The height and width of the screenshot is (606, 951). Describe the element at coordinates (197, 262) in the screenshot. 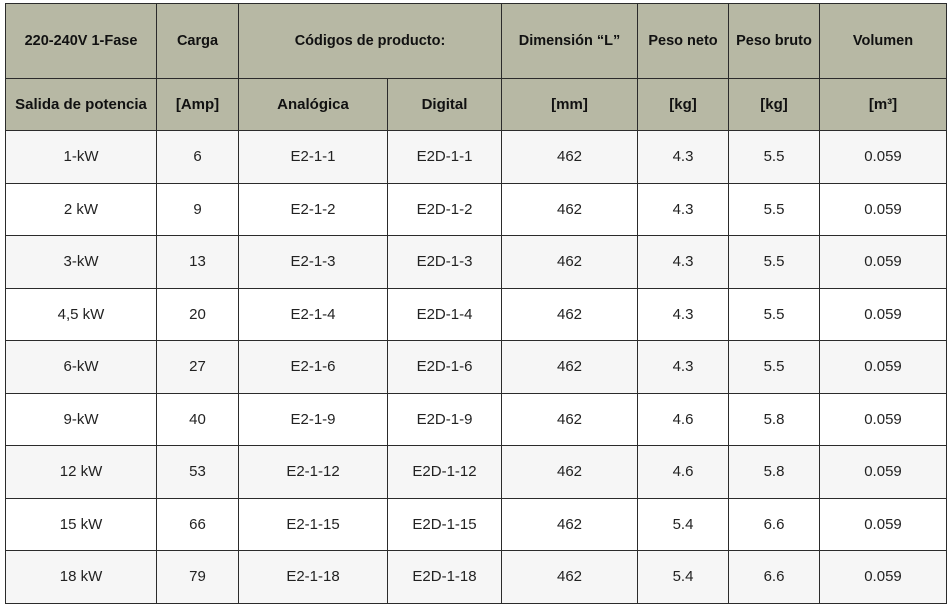

I see `cell-amp: 13` at that location.